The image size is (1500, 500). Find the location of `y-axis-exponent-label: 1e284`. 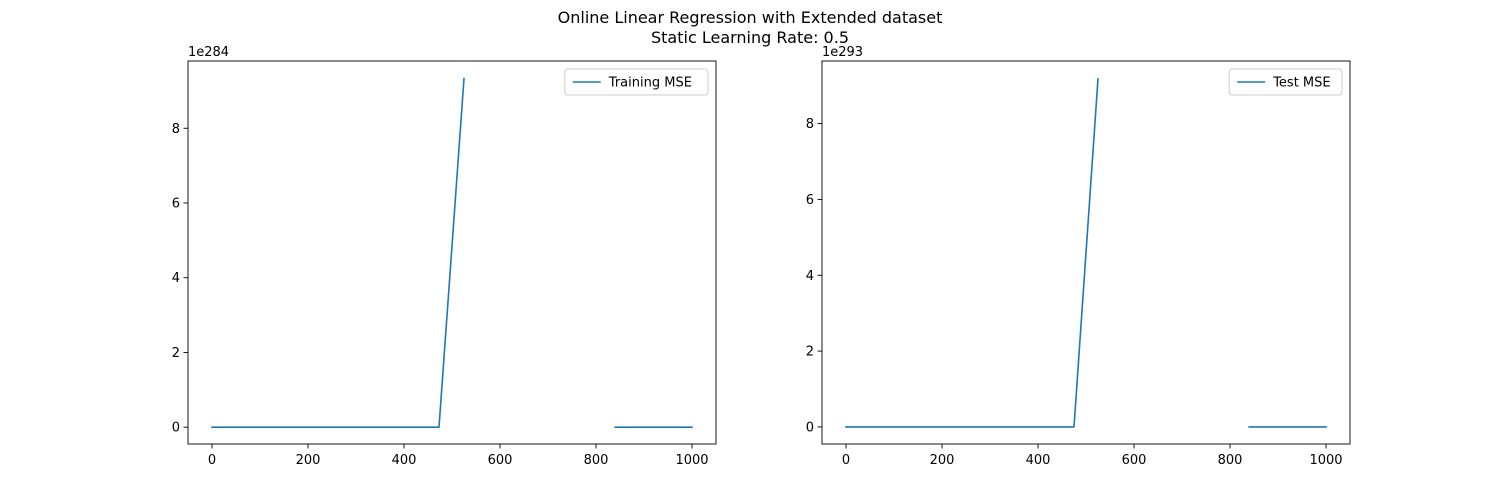

y-axis-exponent-label: 1e284 is located at coordinates (208, 52).